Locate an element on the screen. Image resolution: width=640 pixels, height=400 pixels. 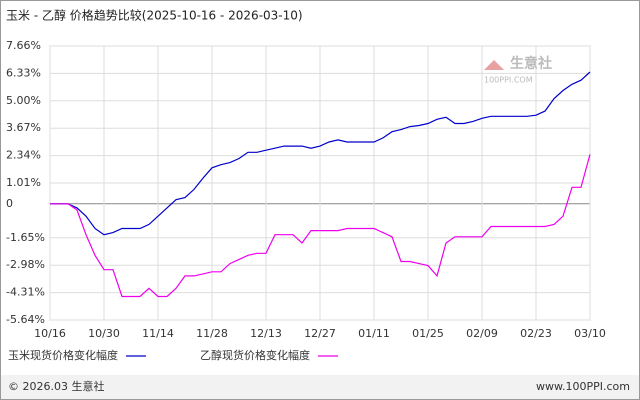
watermark: 生意社 100PPI.COM is located at coordinates (518, 70).